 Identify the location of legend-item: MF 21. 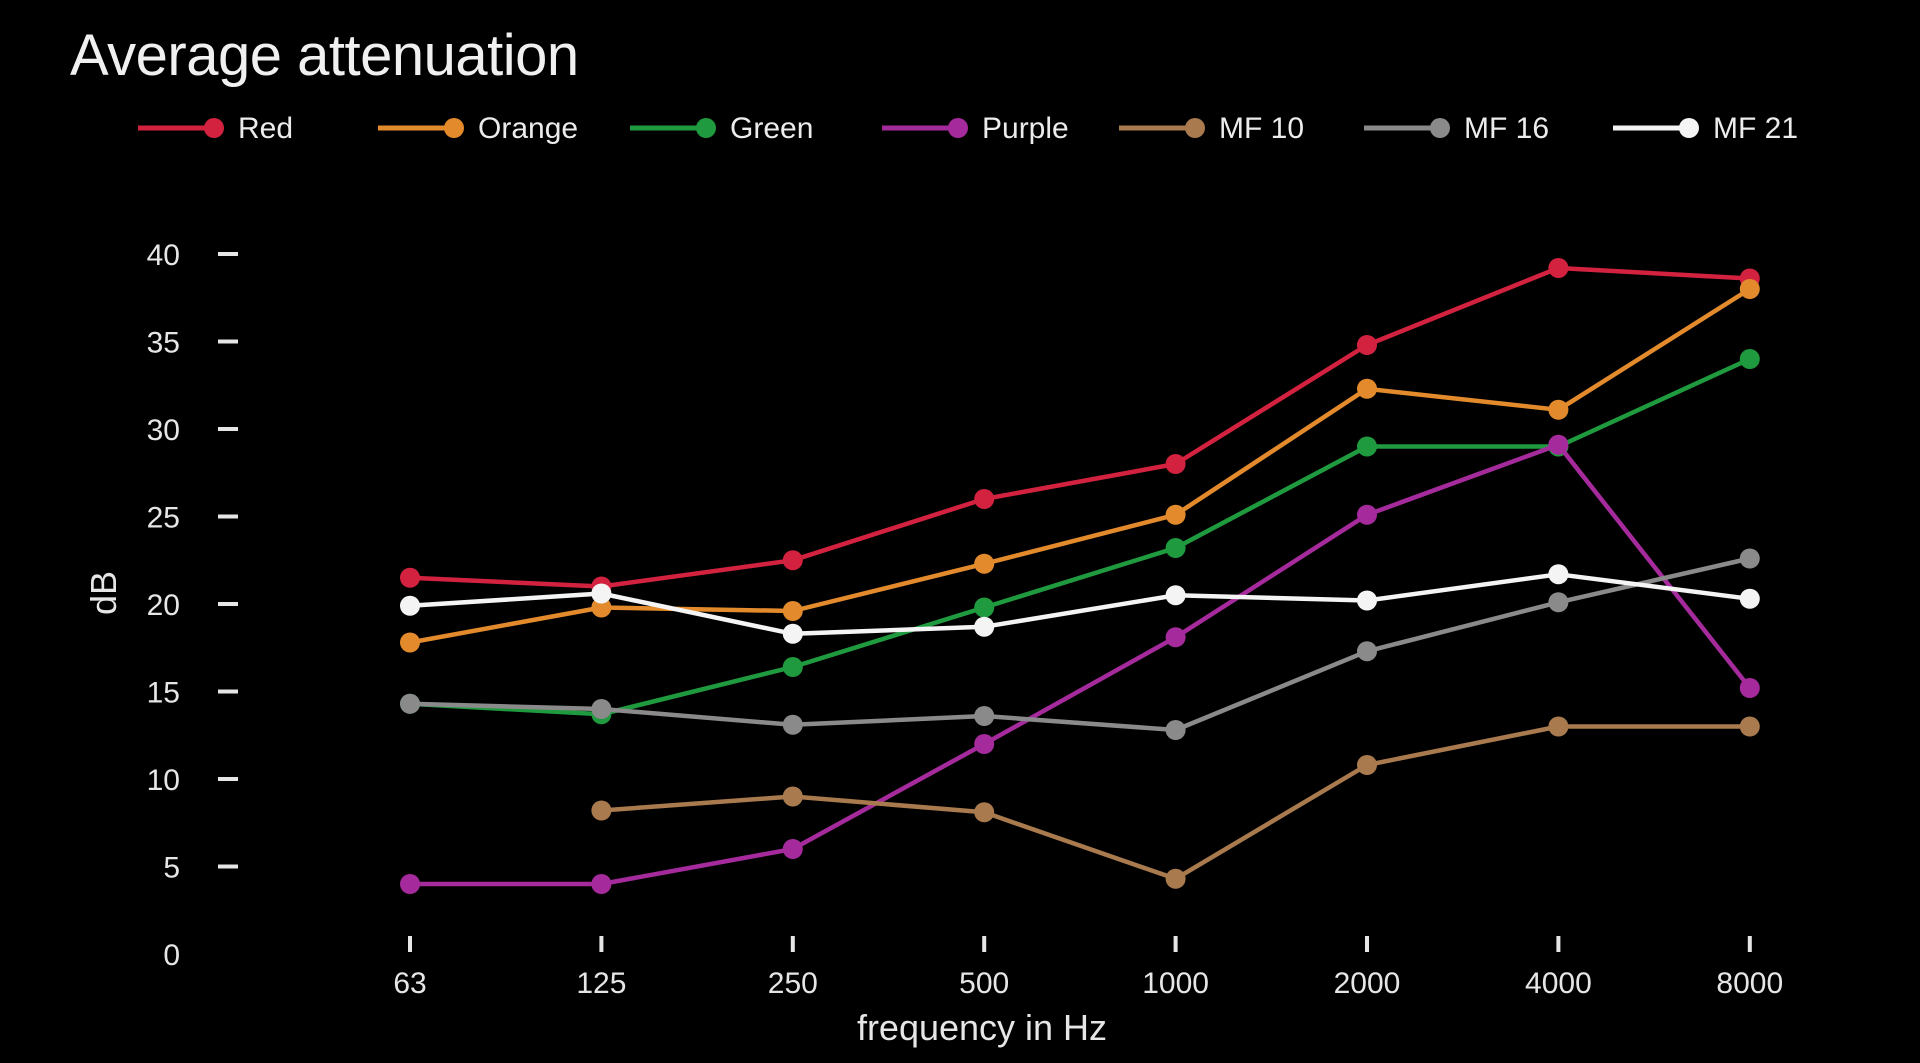
(1705, 128).